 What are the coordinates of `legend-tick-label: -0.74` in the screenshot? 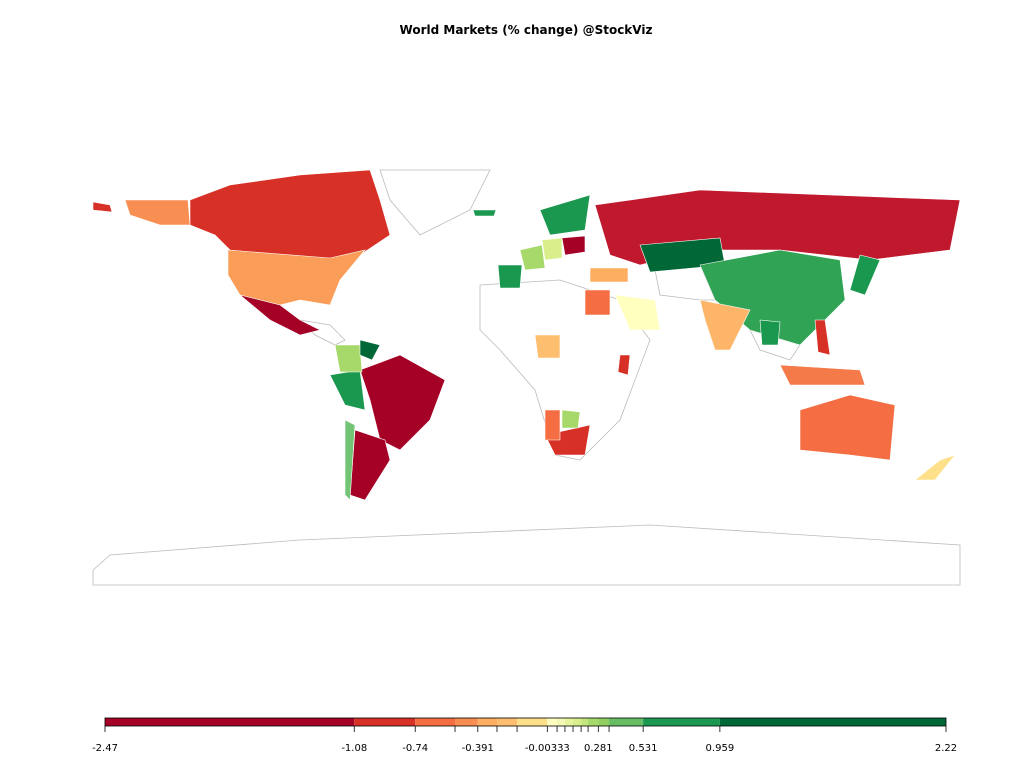 It's located at (415, 748).